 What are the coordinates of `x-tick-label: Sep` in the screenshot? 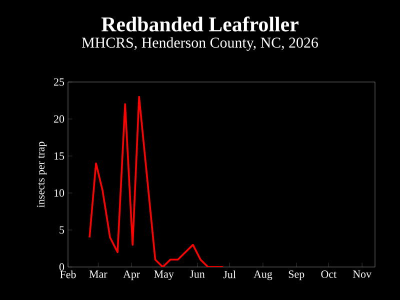 It's located at (296, 275).